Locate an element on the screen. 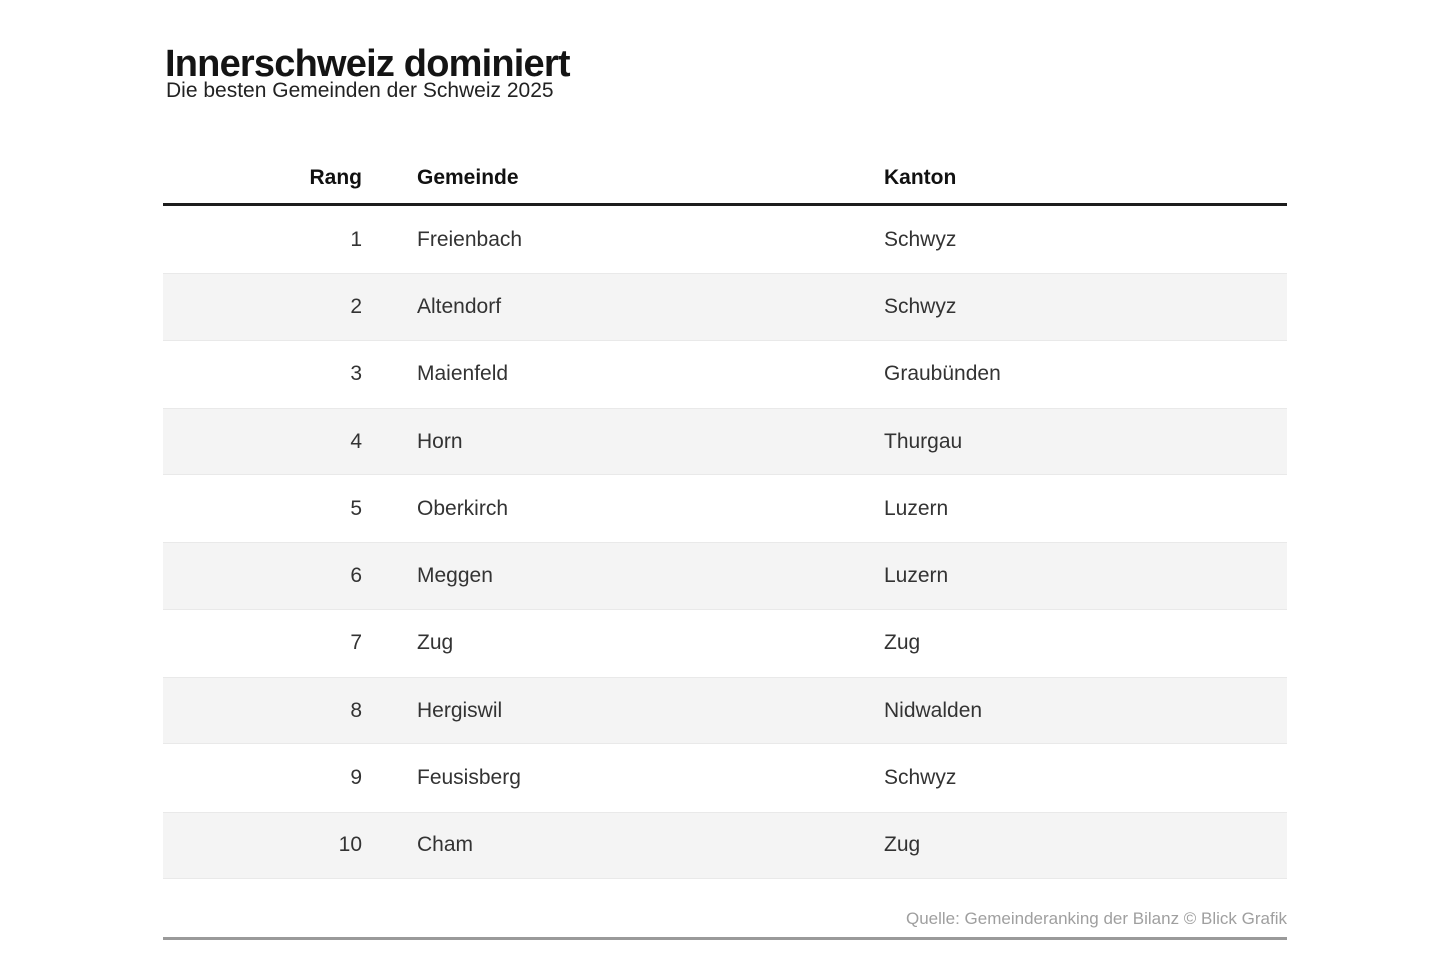 Image resolution: width=1440 pixels, height=960 pixels. gemeinde-cell: Freienbach is located at coordinates (470, 239).